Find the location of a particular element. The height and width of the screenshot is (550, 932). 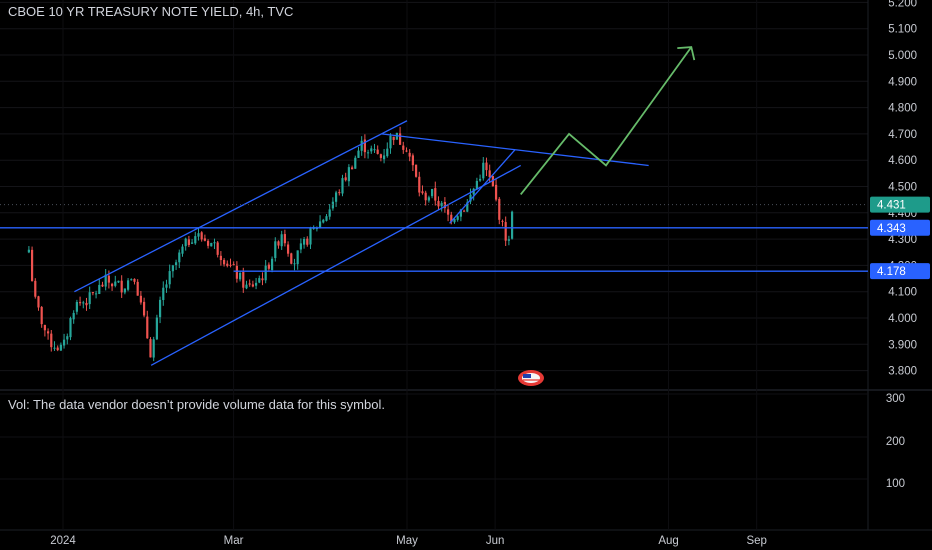

y-tick-label: 5.000 is located at coordinates (902, 56).